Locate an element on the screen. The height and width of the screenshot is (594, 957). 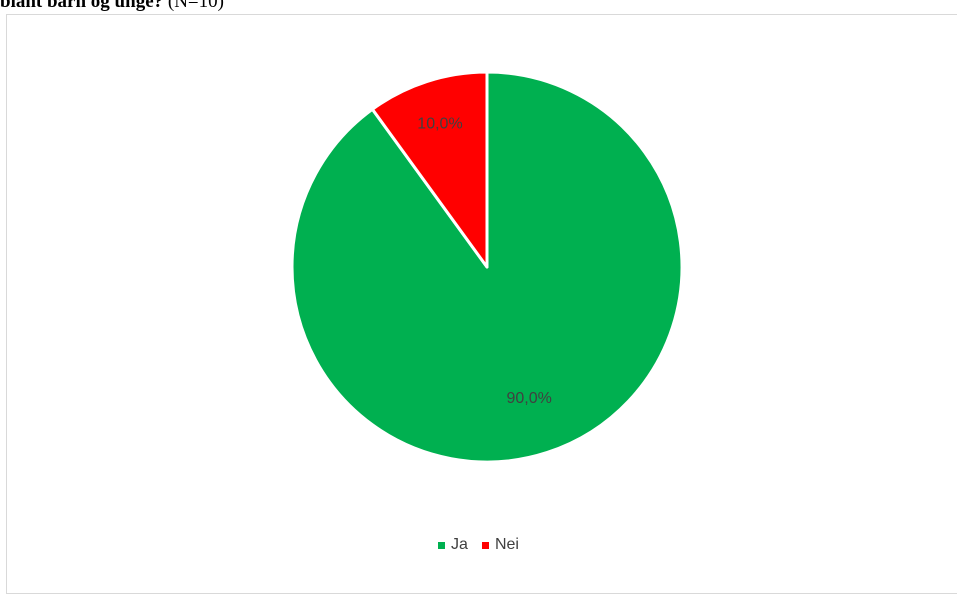
chart-caption: blant barn og unge? (N=10) is located at coordinates (112, 6).